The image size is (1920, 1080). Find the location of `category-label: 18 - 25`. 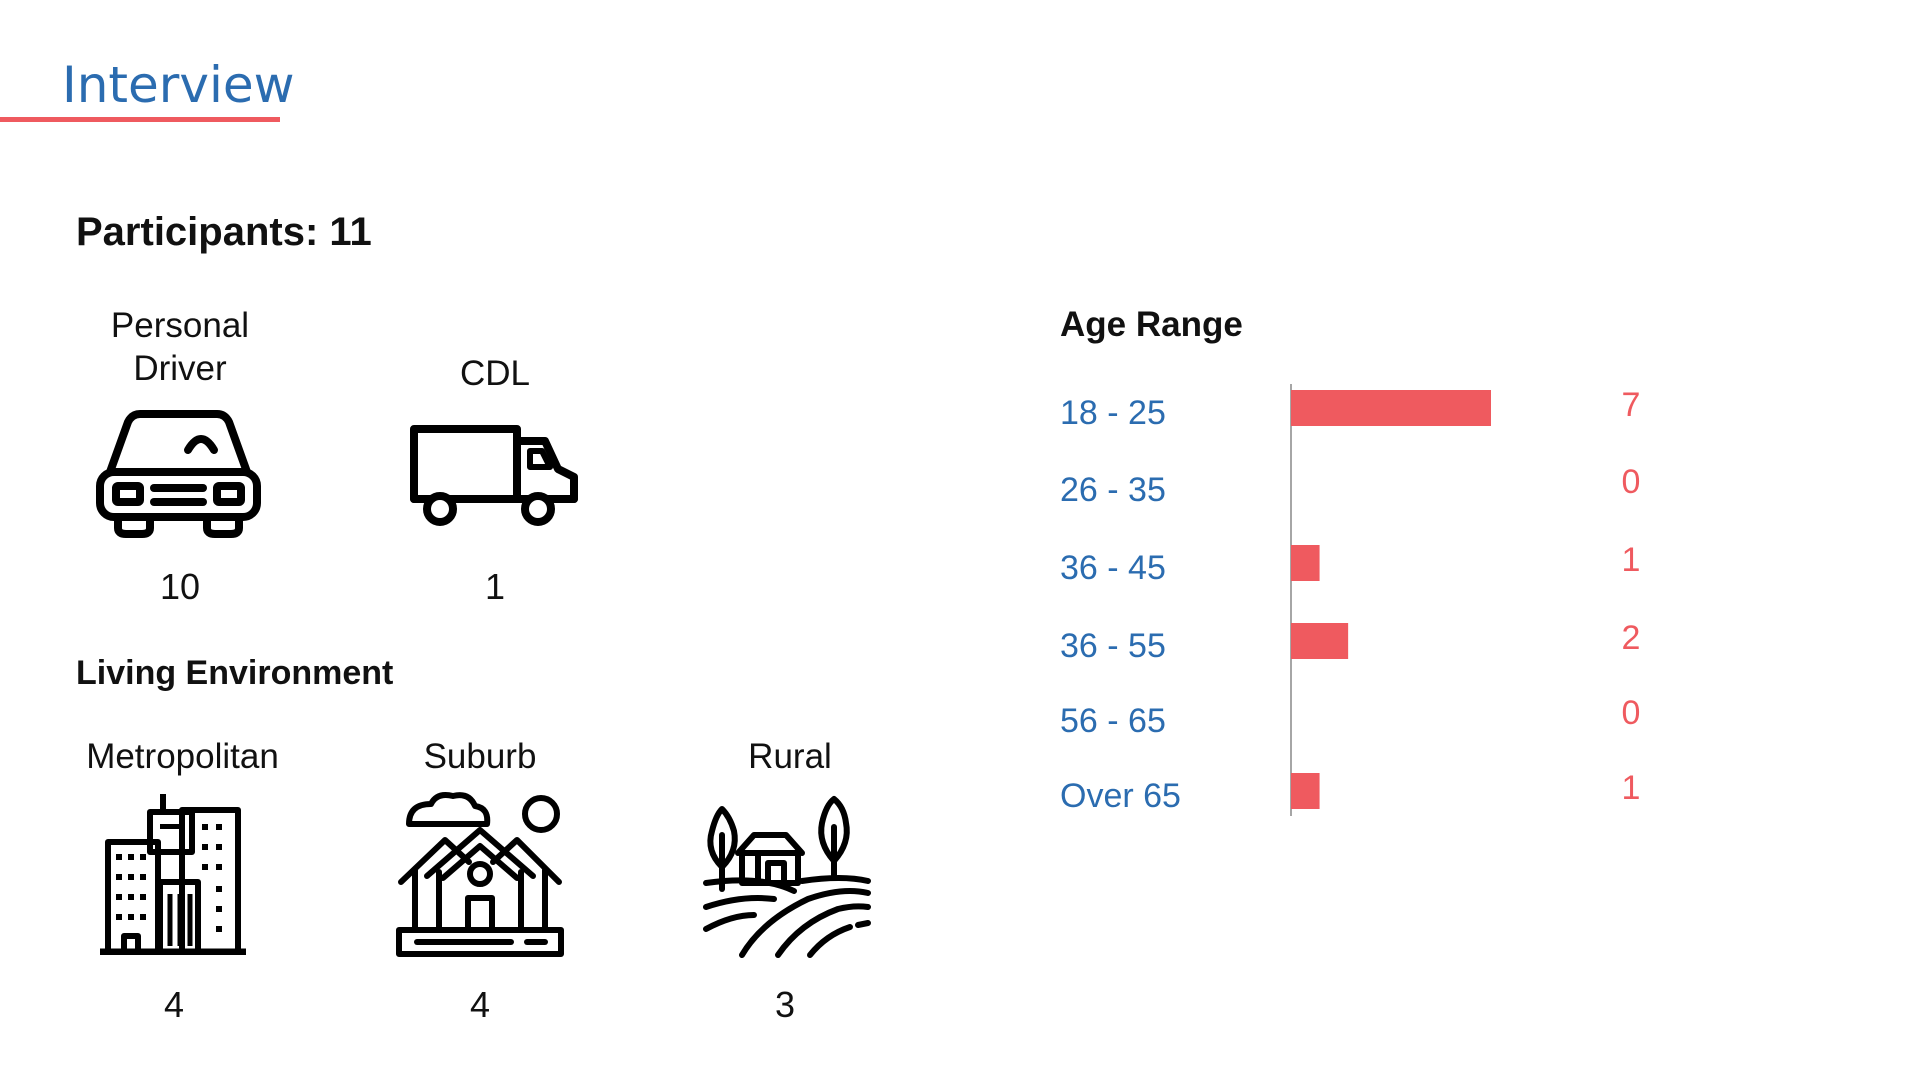

category-label: 18 - 25 is located at coordinates (1113, 413).